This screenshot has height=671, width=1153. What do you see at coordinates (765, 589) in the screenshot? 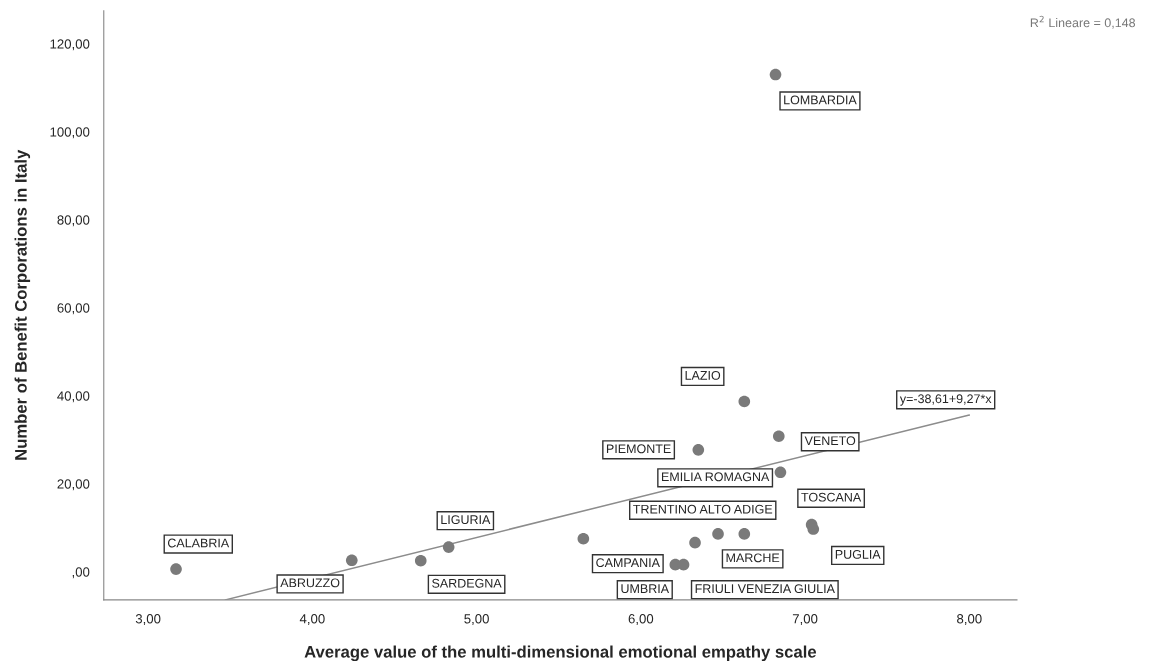
I see `annotation: FRIULI VENEZIA GIULIA` at bounding box center [765, 589].